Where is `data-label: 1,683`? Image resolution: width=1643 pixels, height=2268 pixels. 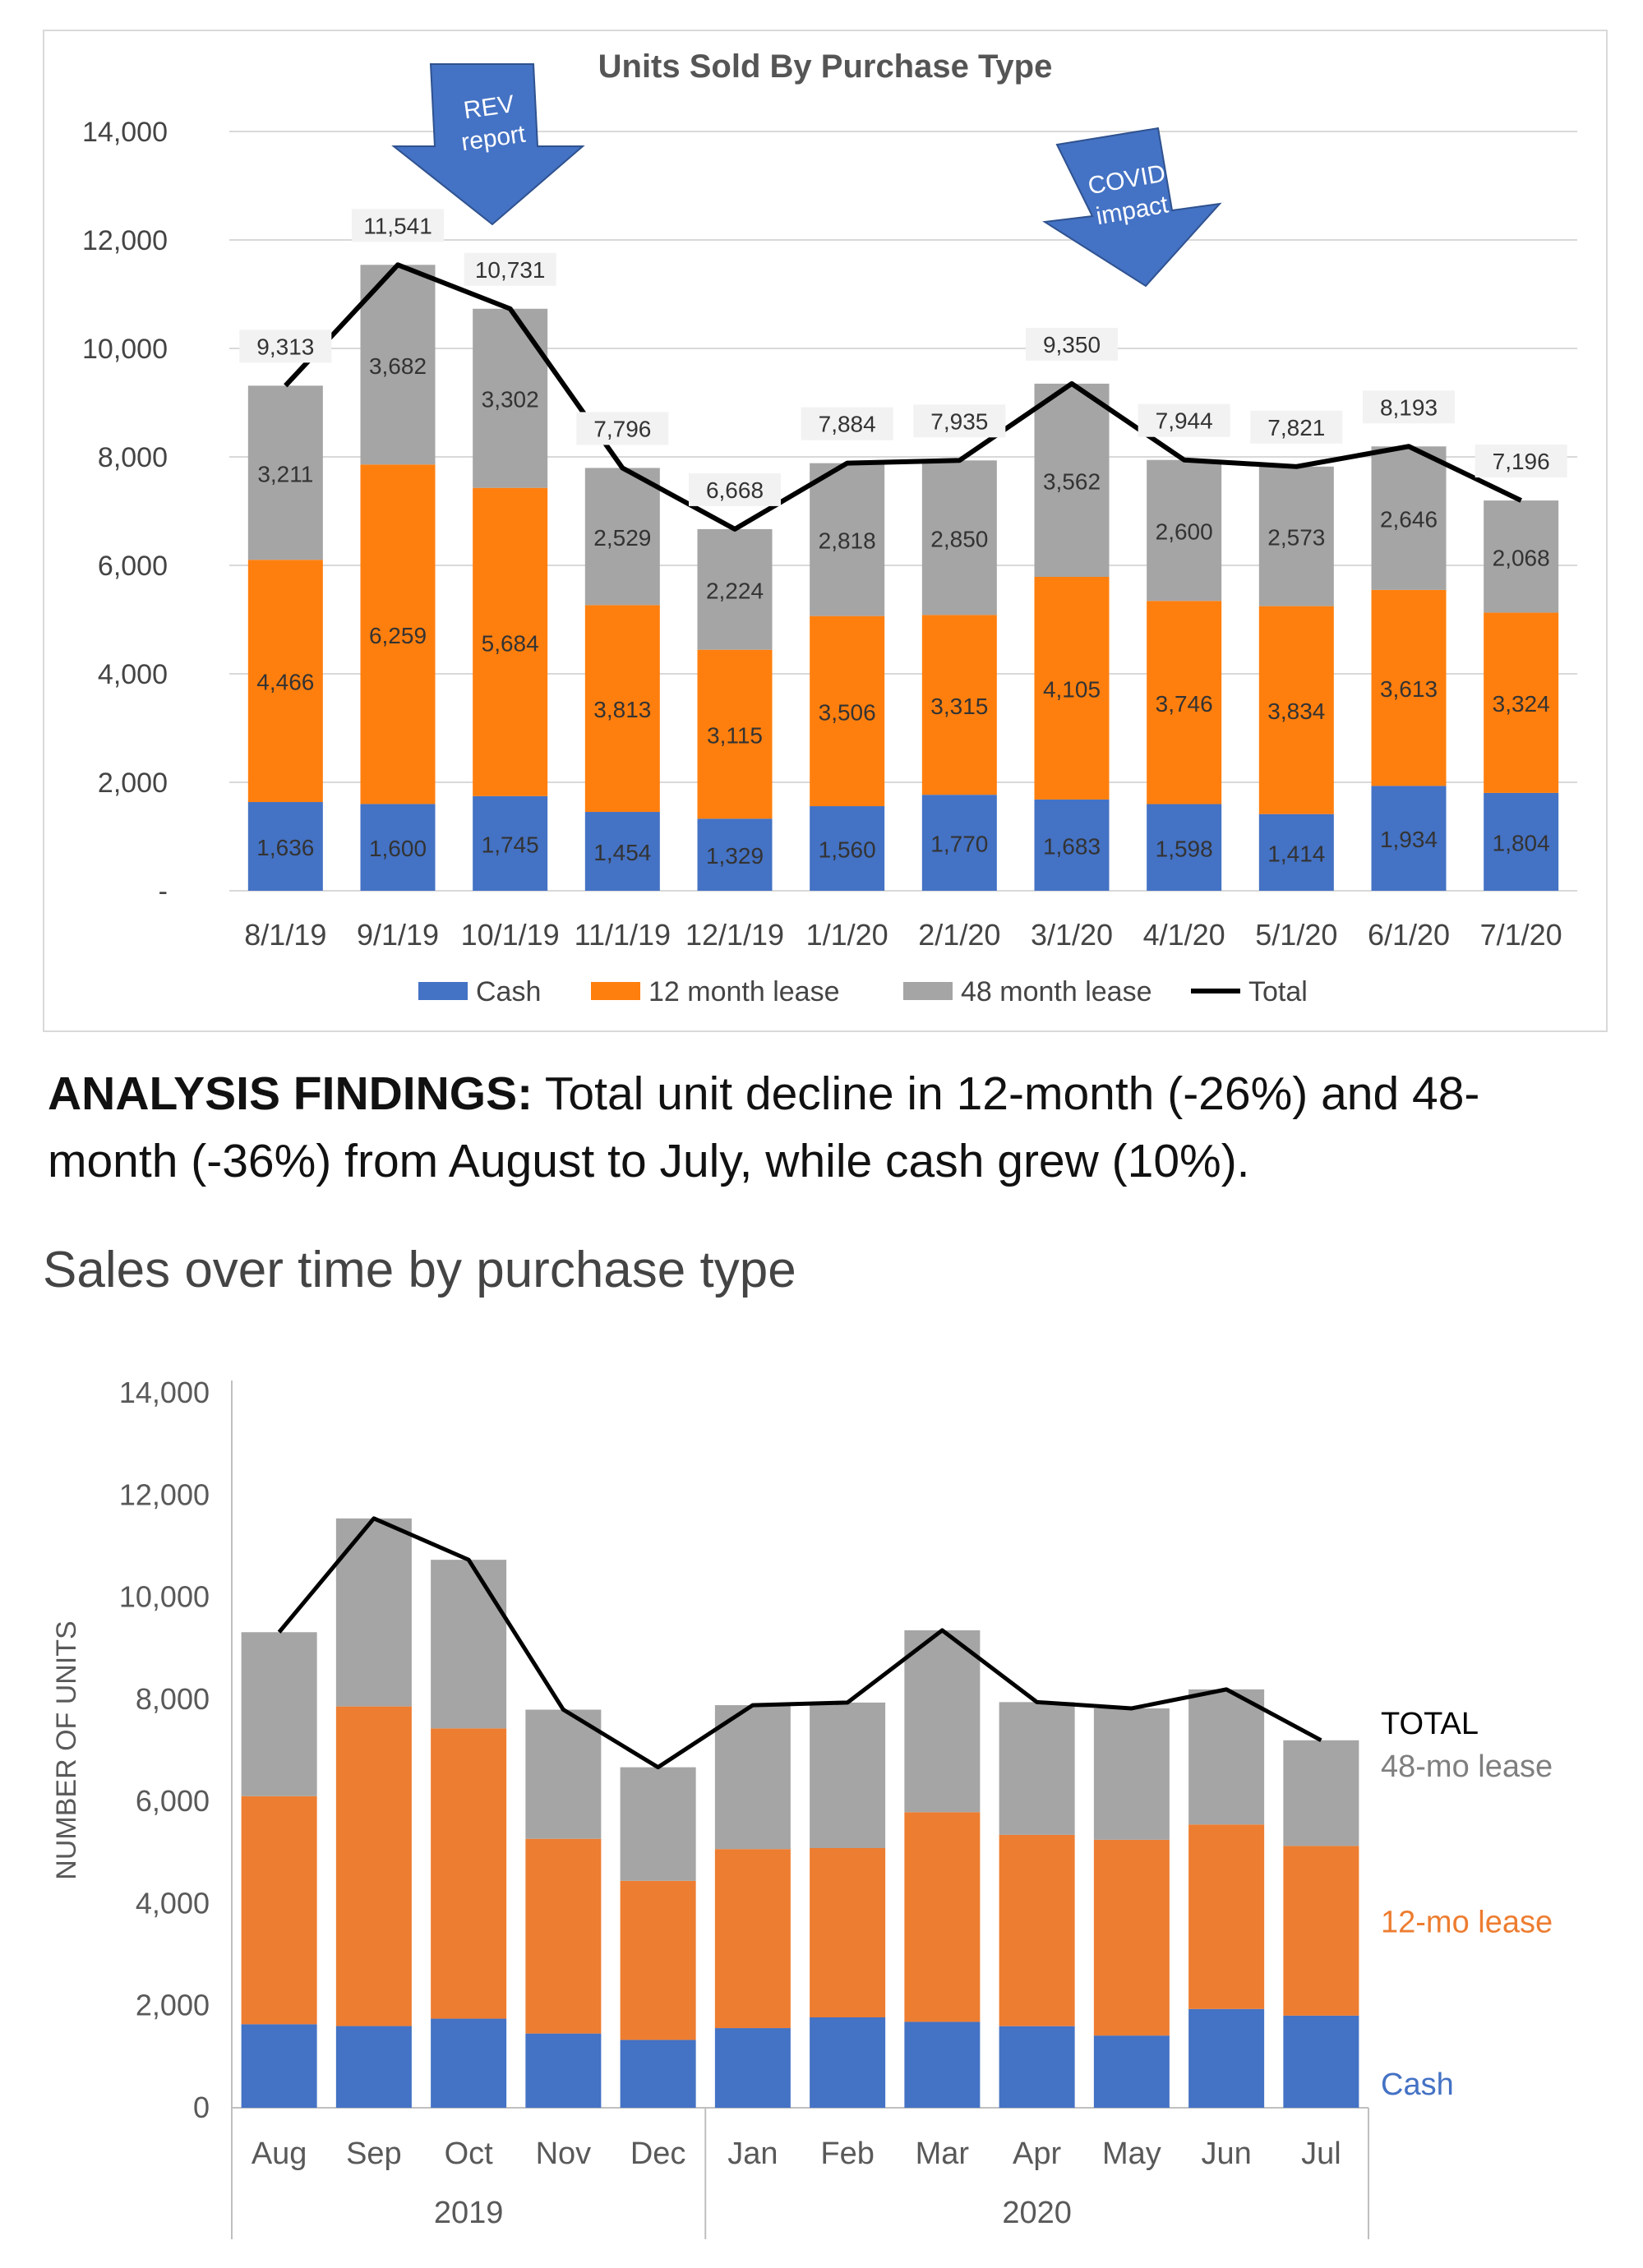
data-label: 1,683 is located at coordinates (1072, 846).